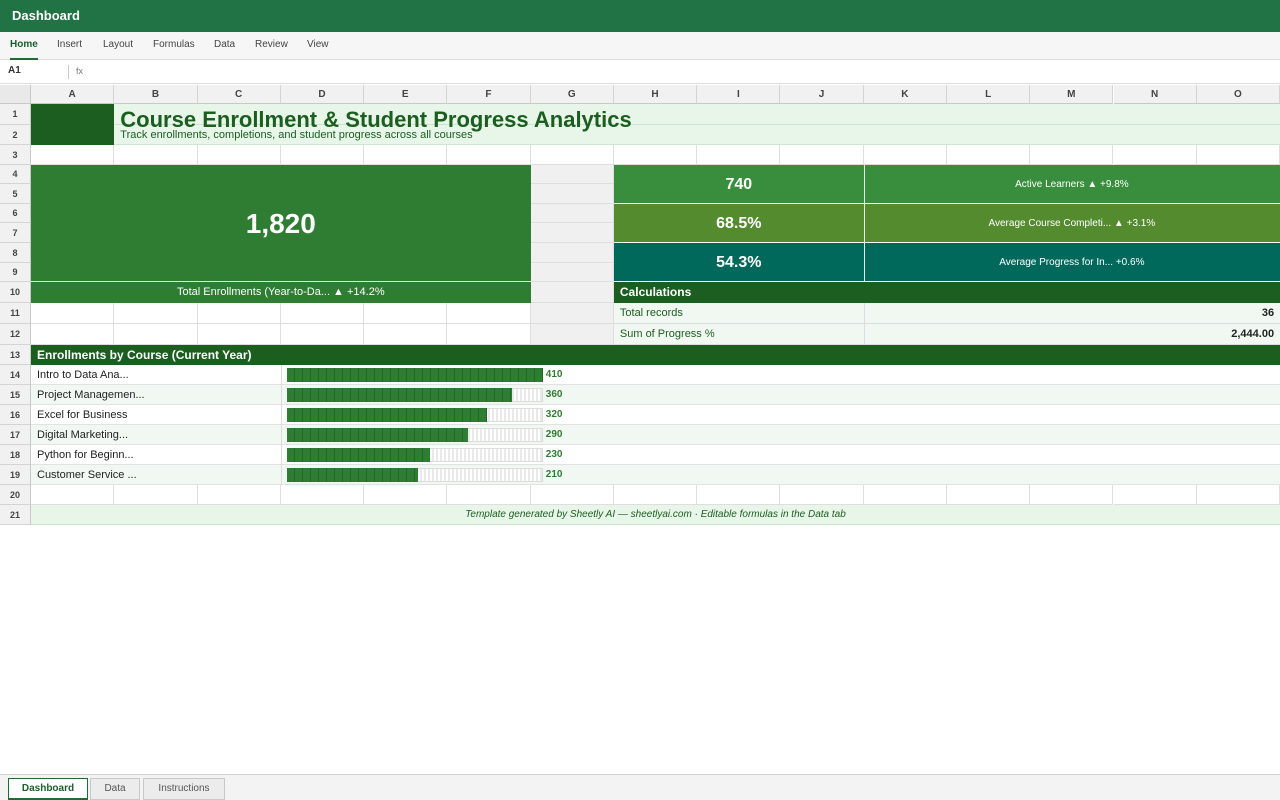 The image size is (1280, 800). Describe the element at coordinates (15, 395) in the screenshot. I see `row-header-15: 15` at that location.